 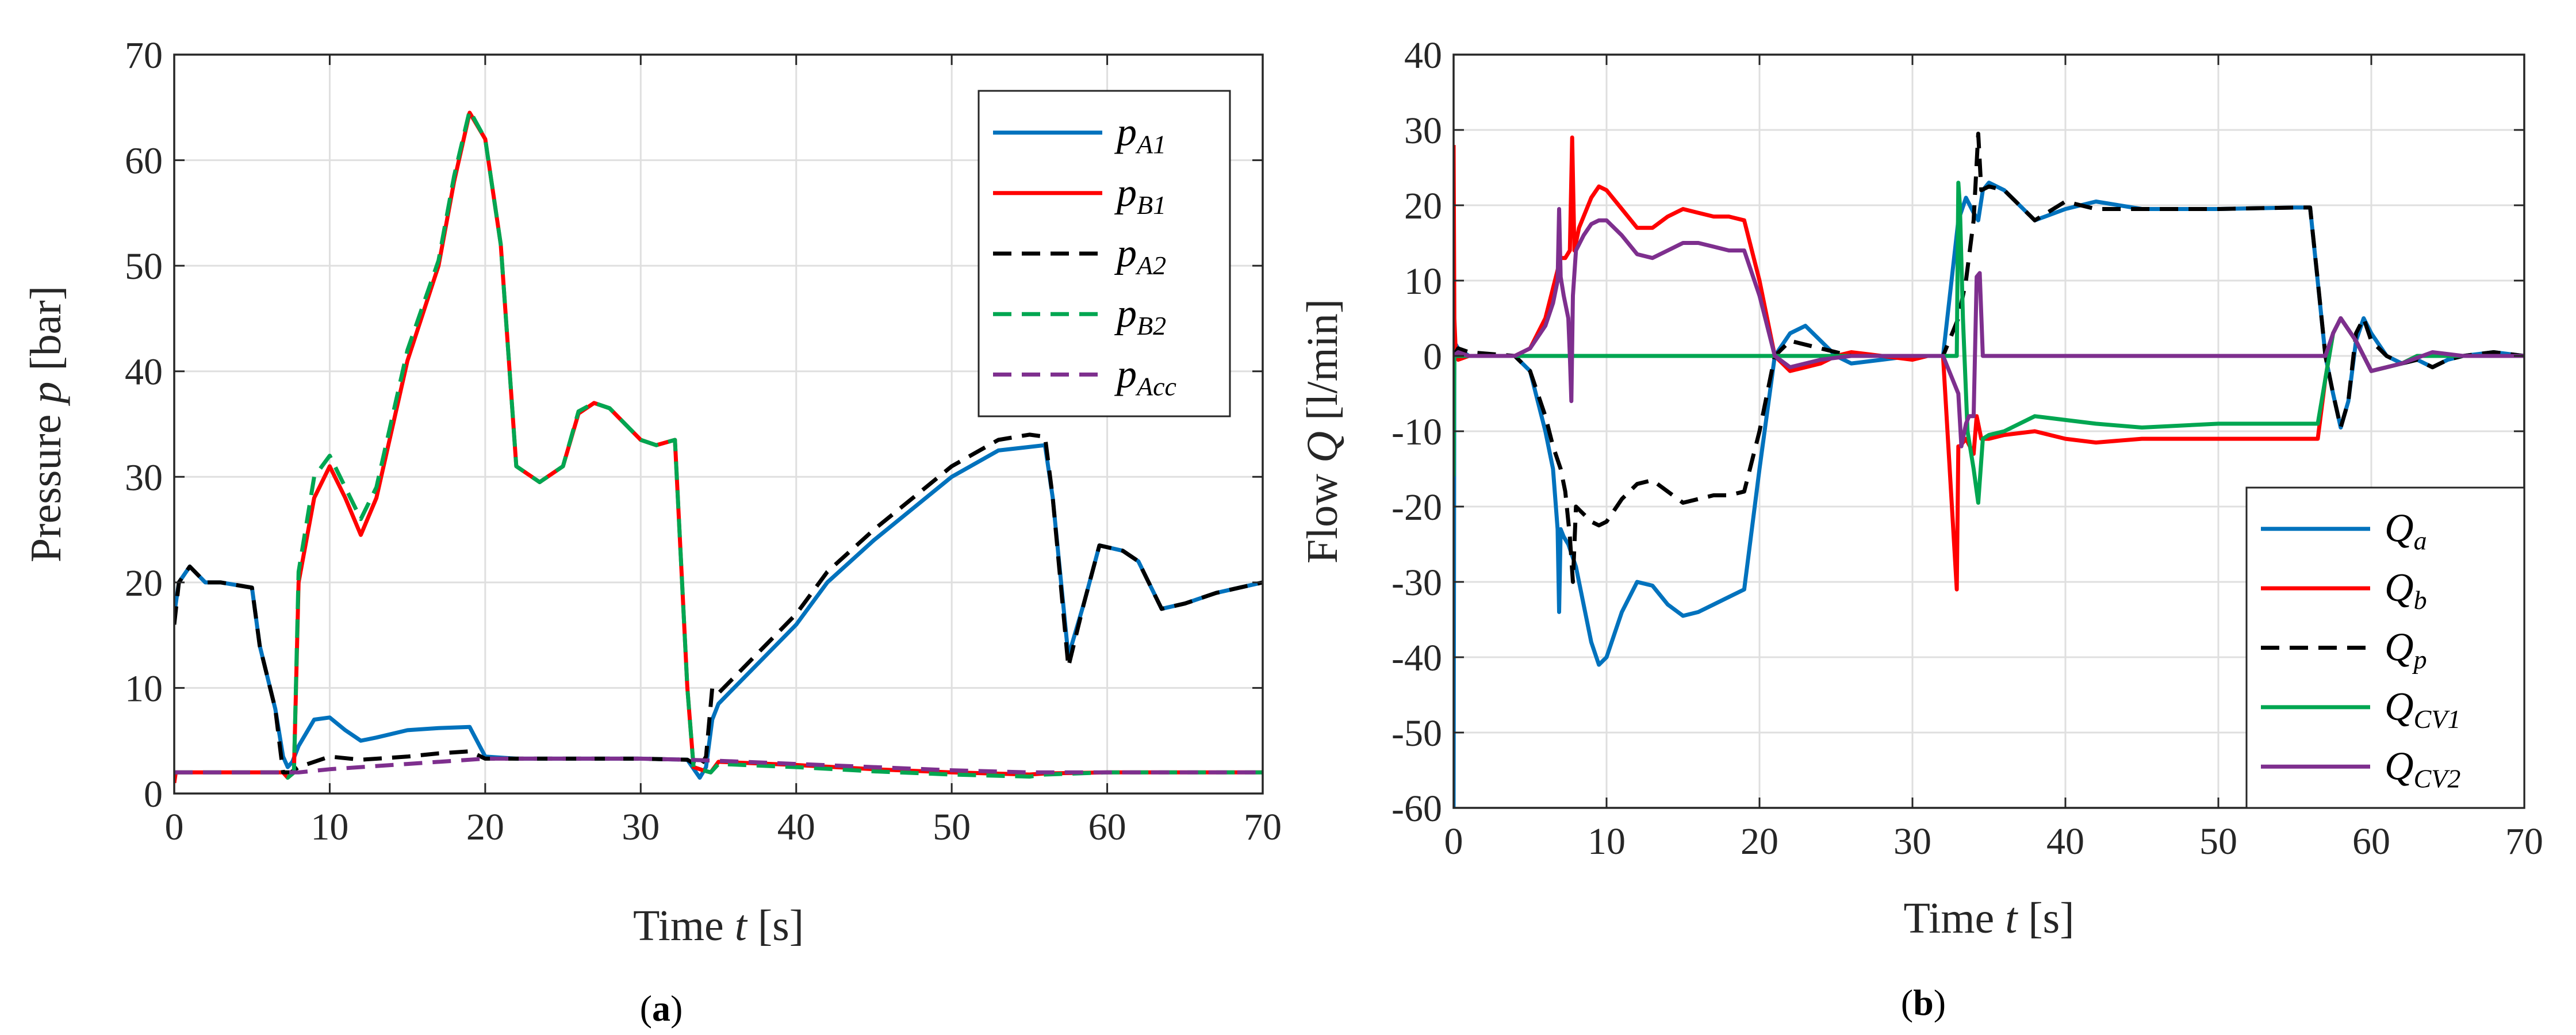 I want to click on y-tick-label: -10, so click(x=1417, y=432).